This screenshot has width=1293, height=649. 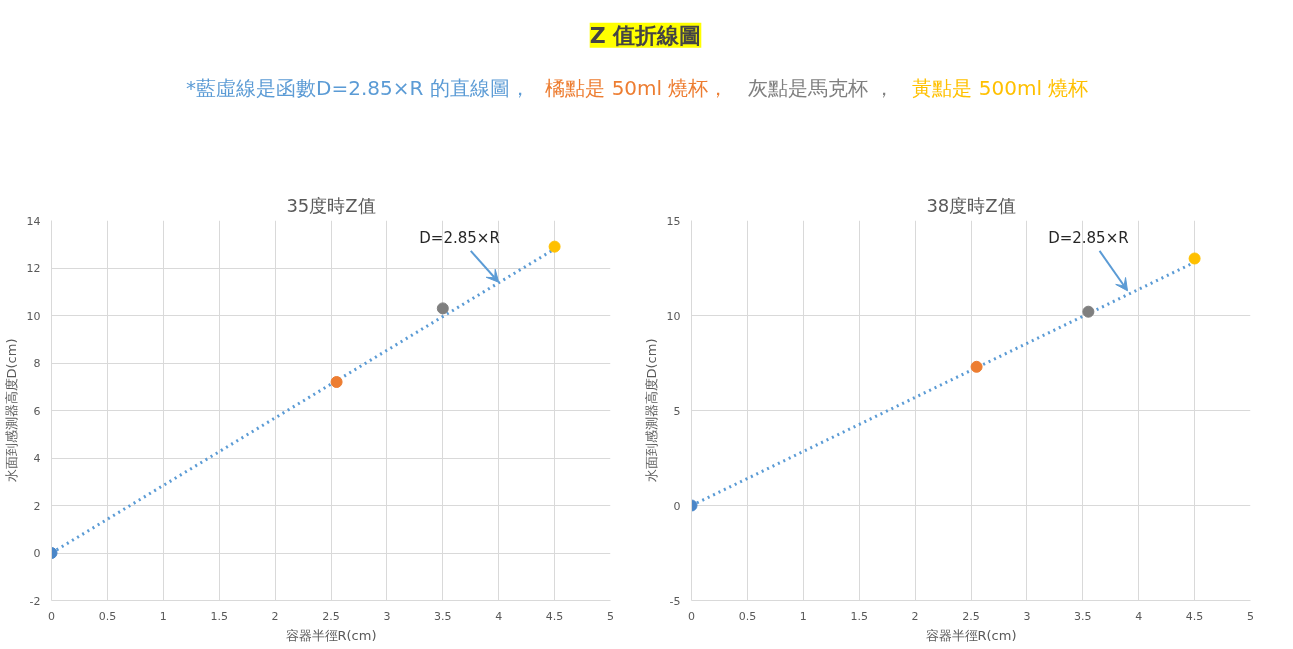 What do you see at coordinates (331, 205) in the screenshot?
I see `chart-title: 35度時Z值` at bounding box center [331, 205].